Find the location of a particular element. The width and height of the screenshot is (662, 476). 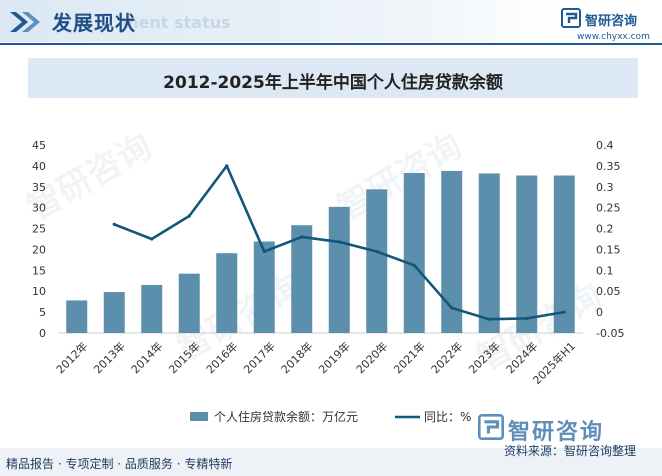

footer-tagline: 精品报告 · 专项定制 · 品质服务 · 专精特新 is located at coordinates (119, 464).